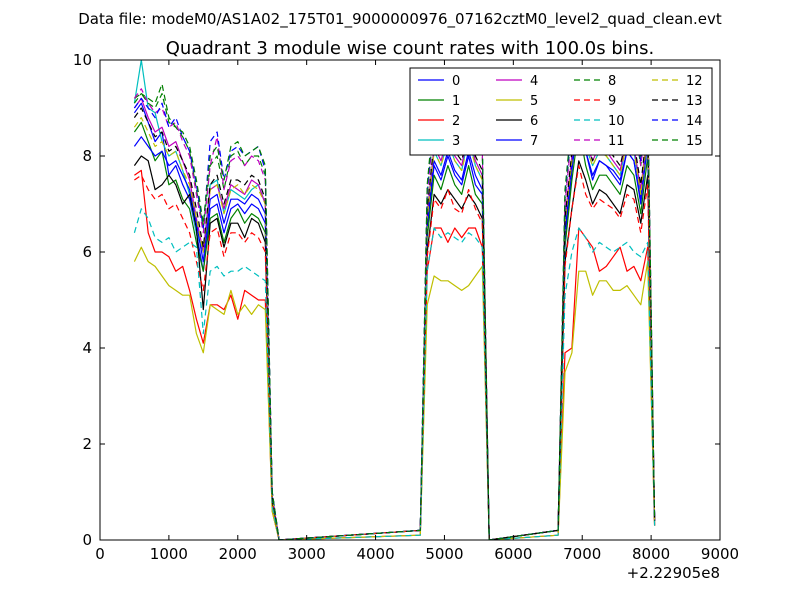 The width and height of the screenshot is (800, 600). Describe the element at coordinates (561, 111) in the screenshot. I see `legend-box` at that location.